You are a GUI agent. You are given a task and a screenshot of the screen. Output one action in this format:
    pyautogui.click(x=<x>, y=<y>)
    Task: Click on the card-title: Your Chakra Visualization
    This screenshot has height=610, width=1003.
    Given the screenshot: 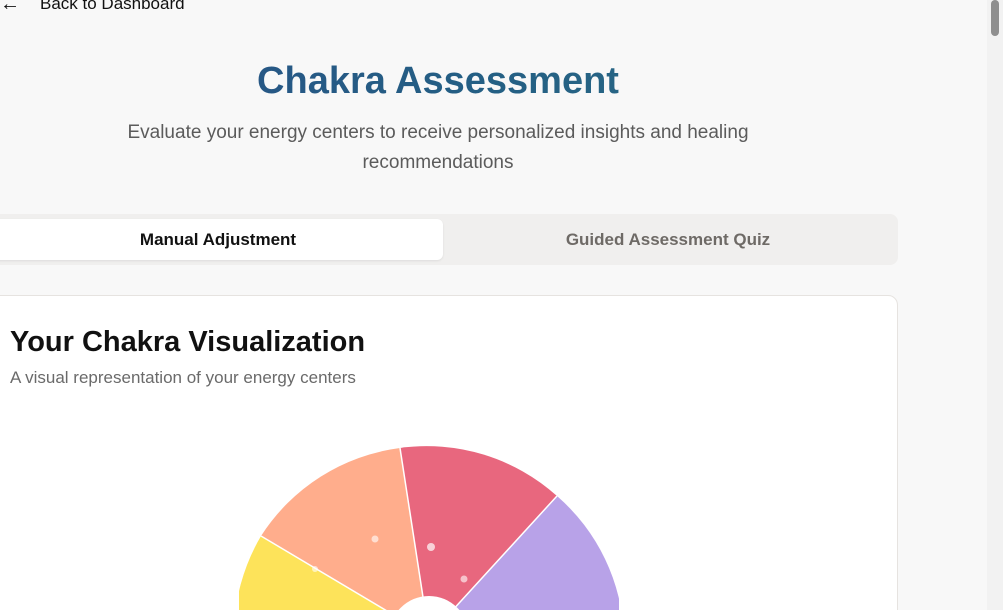 What is the action you would take?
    pyautogui.click(x=188, y=342)
    